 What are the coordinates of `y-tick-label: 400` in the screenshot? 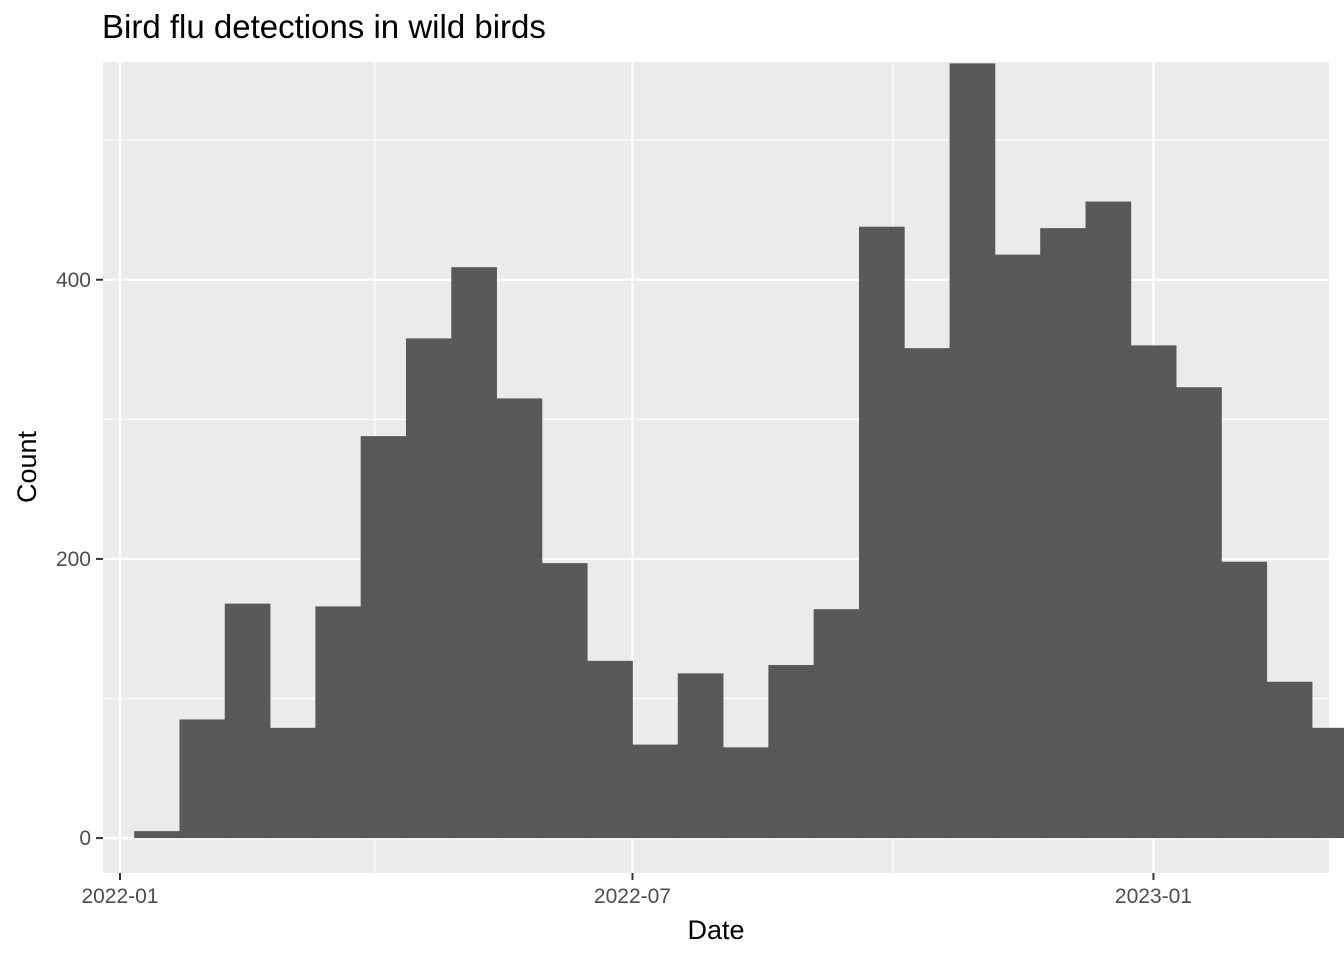 It's located at (73, 280).